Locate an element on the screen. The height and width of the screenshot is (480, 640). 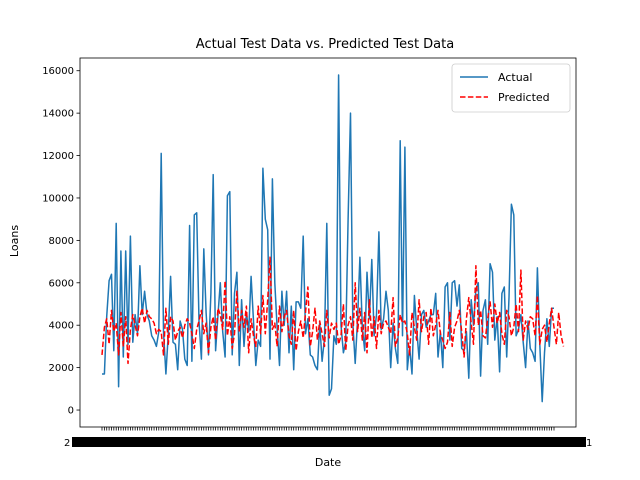
y-tick-label: 6000 is located at coordinates (61, 283).